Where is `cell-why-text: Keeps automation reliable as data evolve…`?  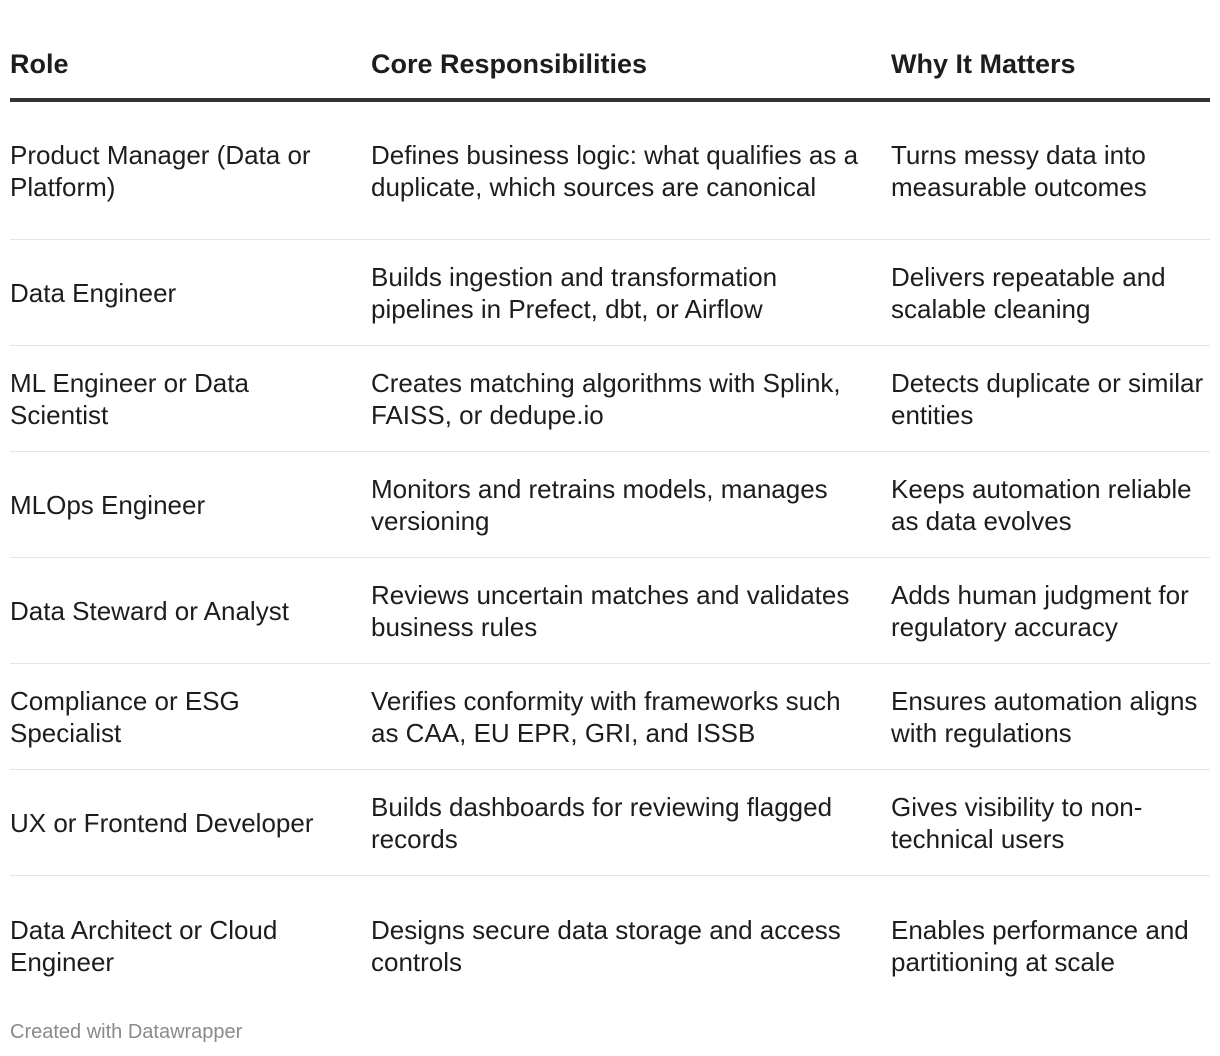
cell-why-text: Keeps automation reliable as data evolve… is located at coordinates (1041, 504).